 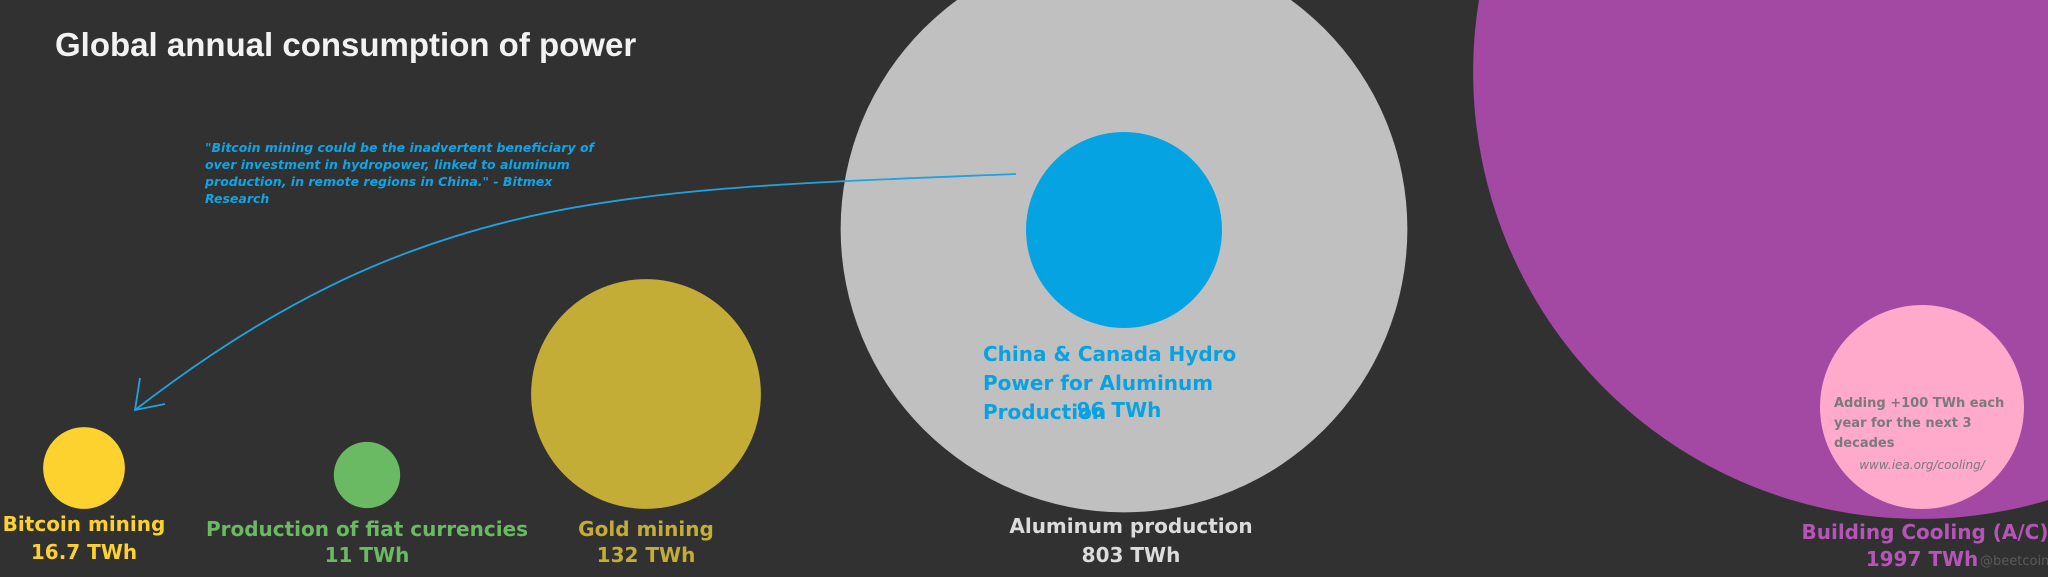 What do you see at coordinates (346, 44) in the screenshot?
I see `chart-title: Global annual consumption of power` at bounding box center [346, 44].